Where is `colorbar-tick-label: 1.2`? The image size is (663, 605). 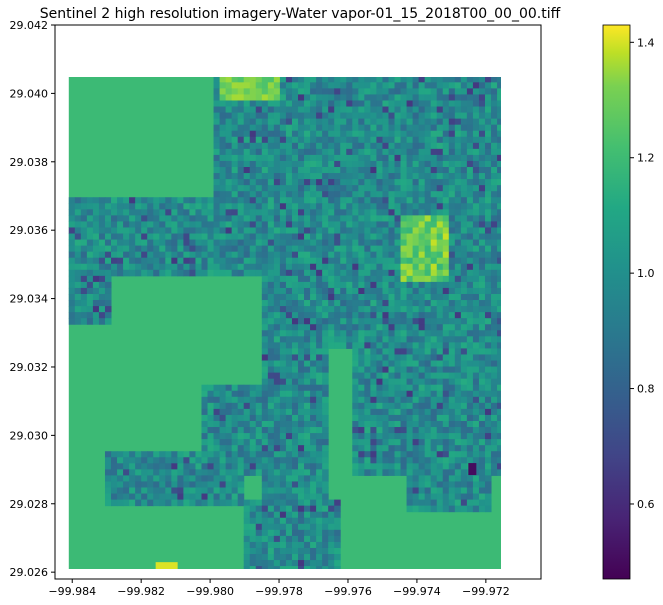
colorbar-tick-label: 1.2 is located at coordinates (646, 158).